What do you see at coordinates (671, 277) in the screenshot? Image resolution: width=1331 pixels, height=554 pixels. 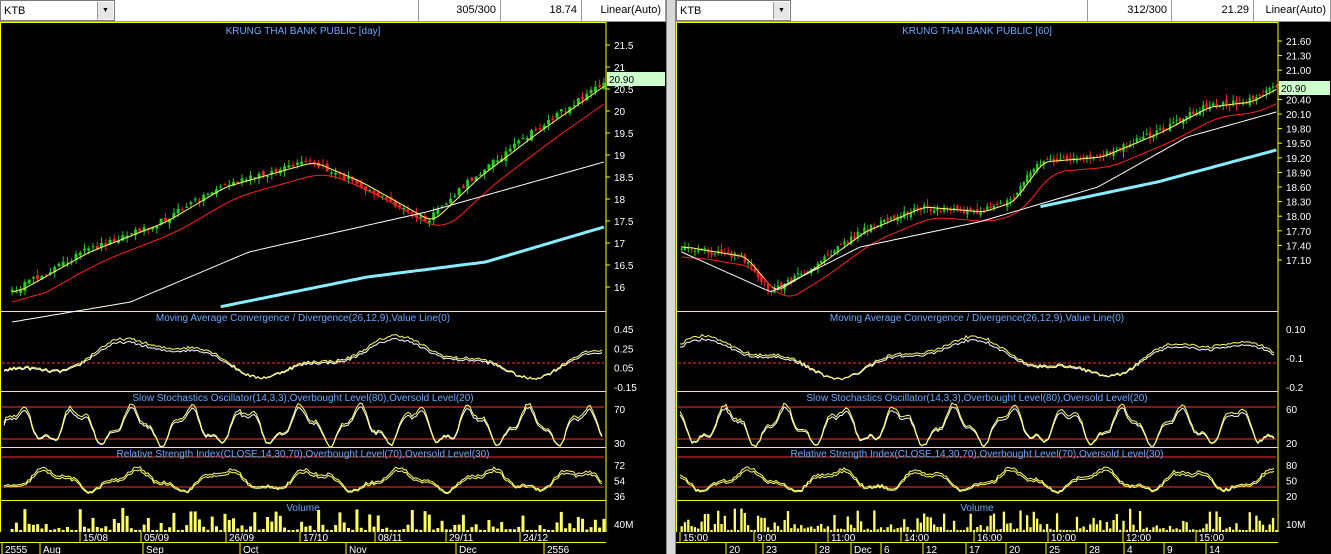 I see `pane-splitter` at bounding box center [671, 277].